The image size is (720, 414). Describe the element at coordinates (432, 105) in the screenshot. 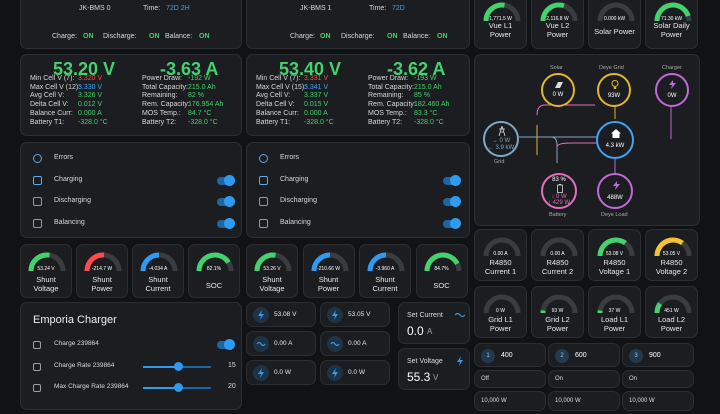

I see `right-stat-value: 182.460 Ah` at that location.